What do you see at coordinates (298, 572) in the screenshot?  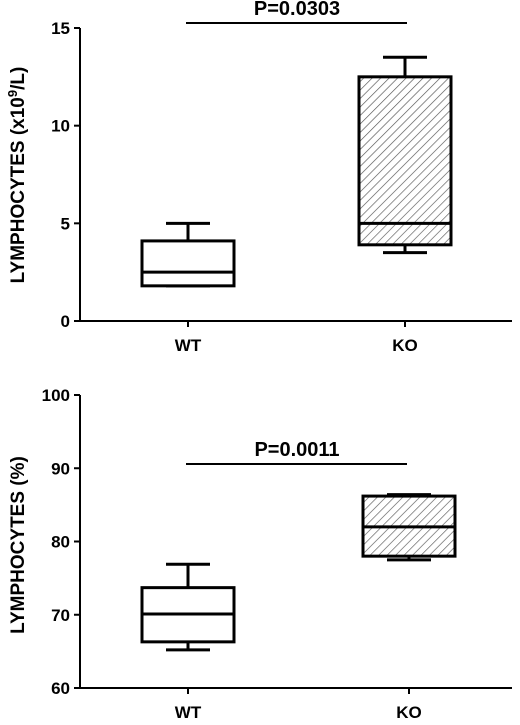 I see `boxes` at bounding box center [298, 572].